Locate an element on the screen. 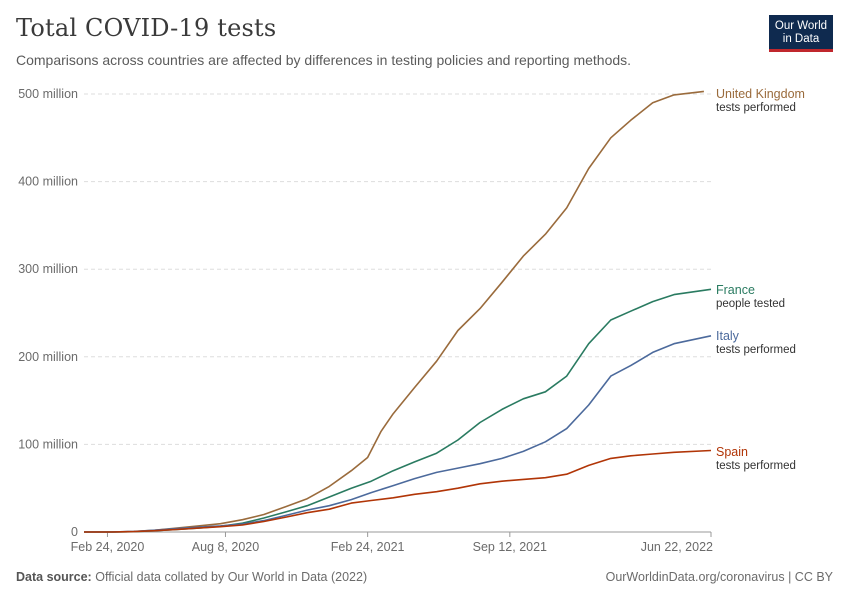 Image resolution: width=850 pixels, height=600 pixels. x-tick-label: Aug 8, 2020 is located at coordinates (225, 547).